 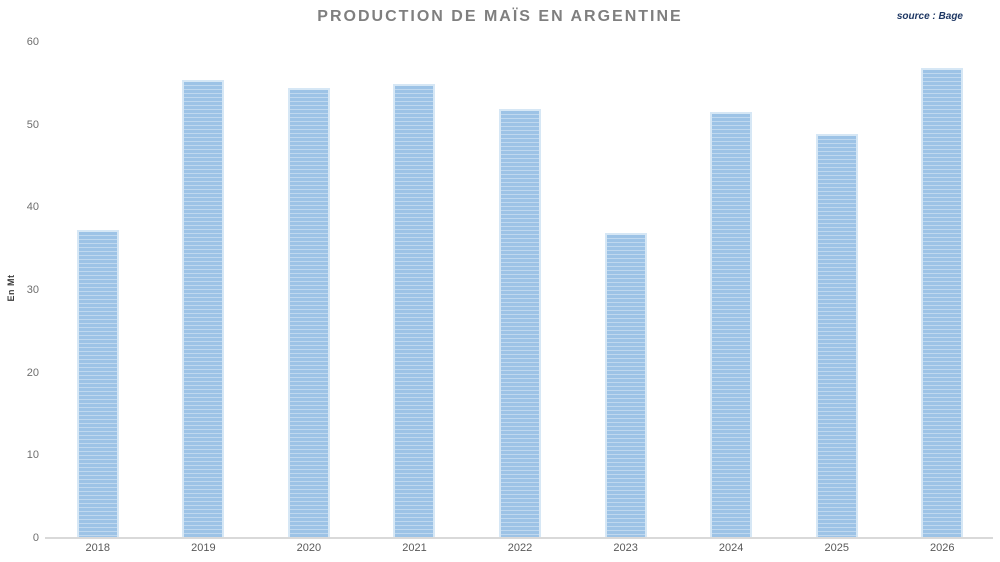 I want to click on y-tick-label: 20, so click(x=32, y=372).